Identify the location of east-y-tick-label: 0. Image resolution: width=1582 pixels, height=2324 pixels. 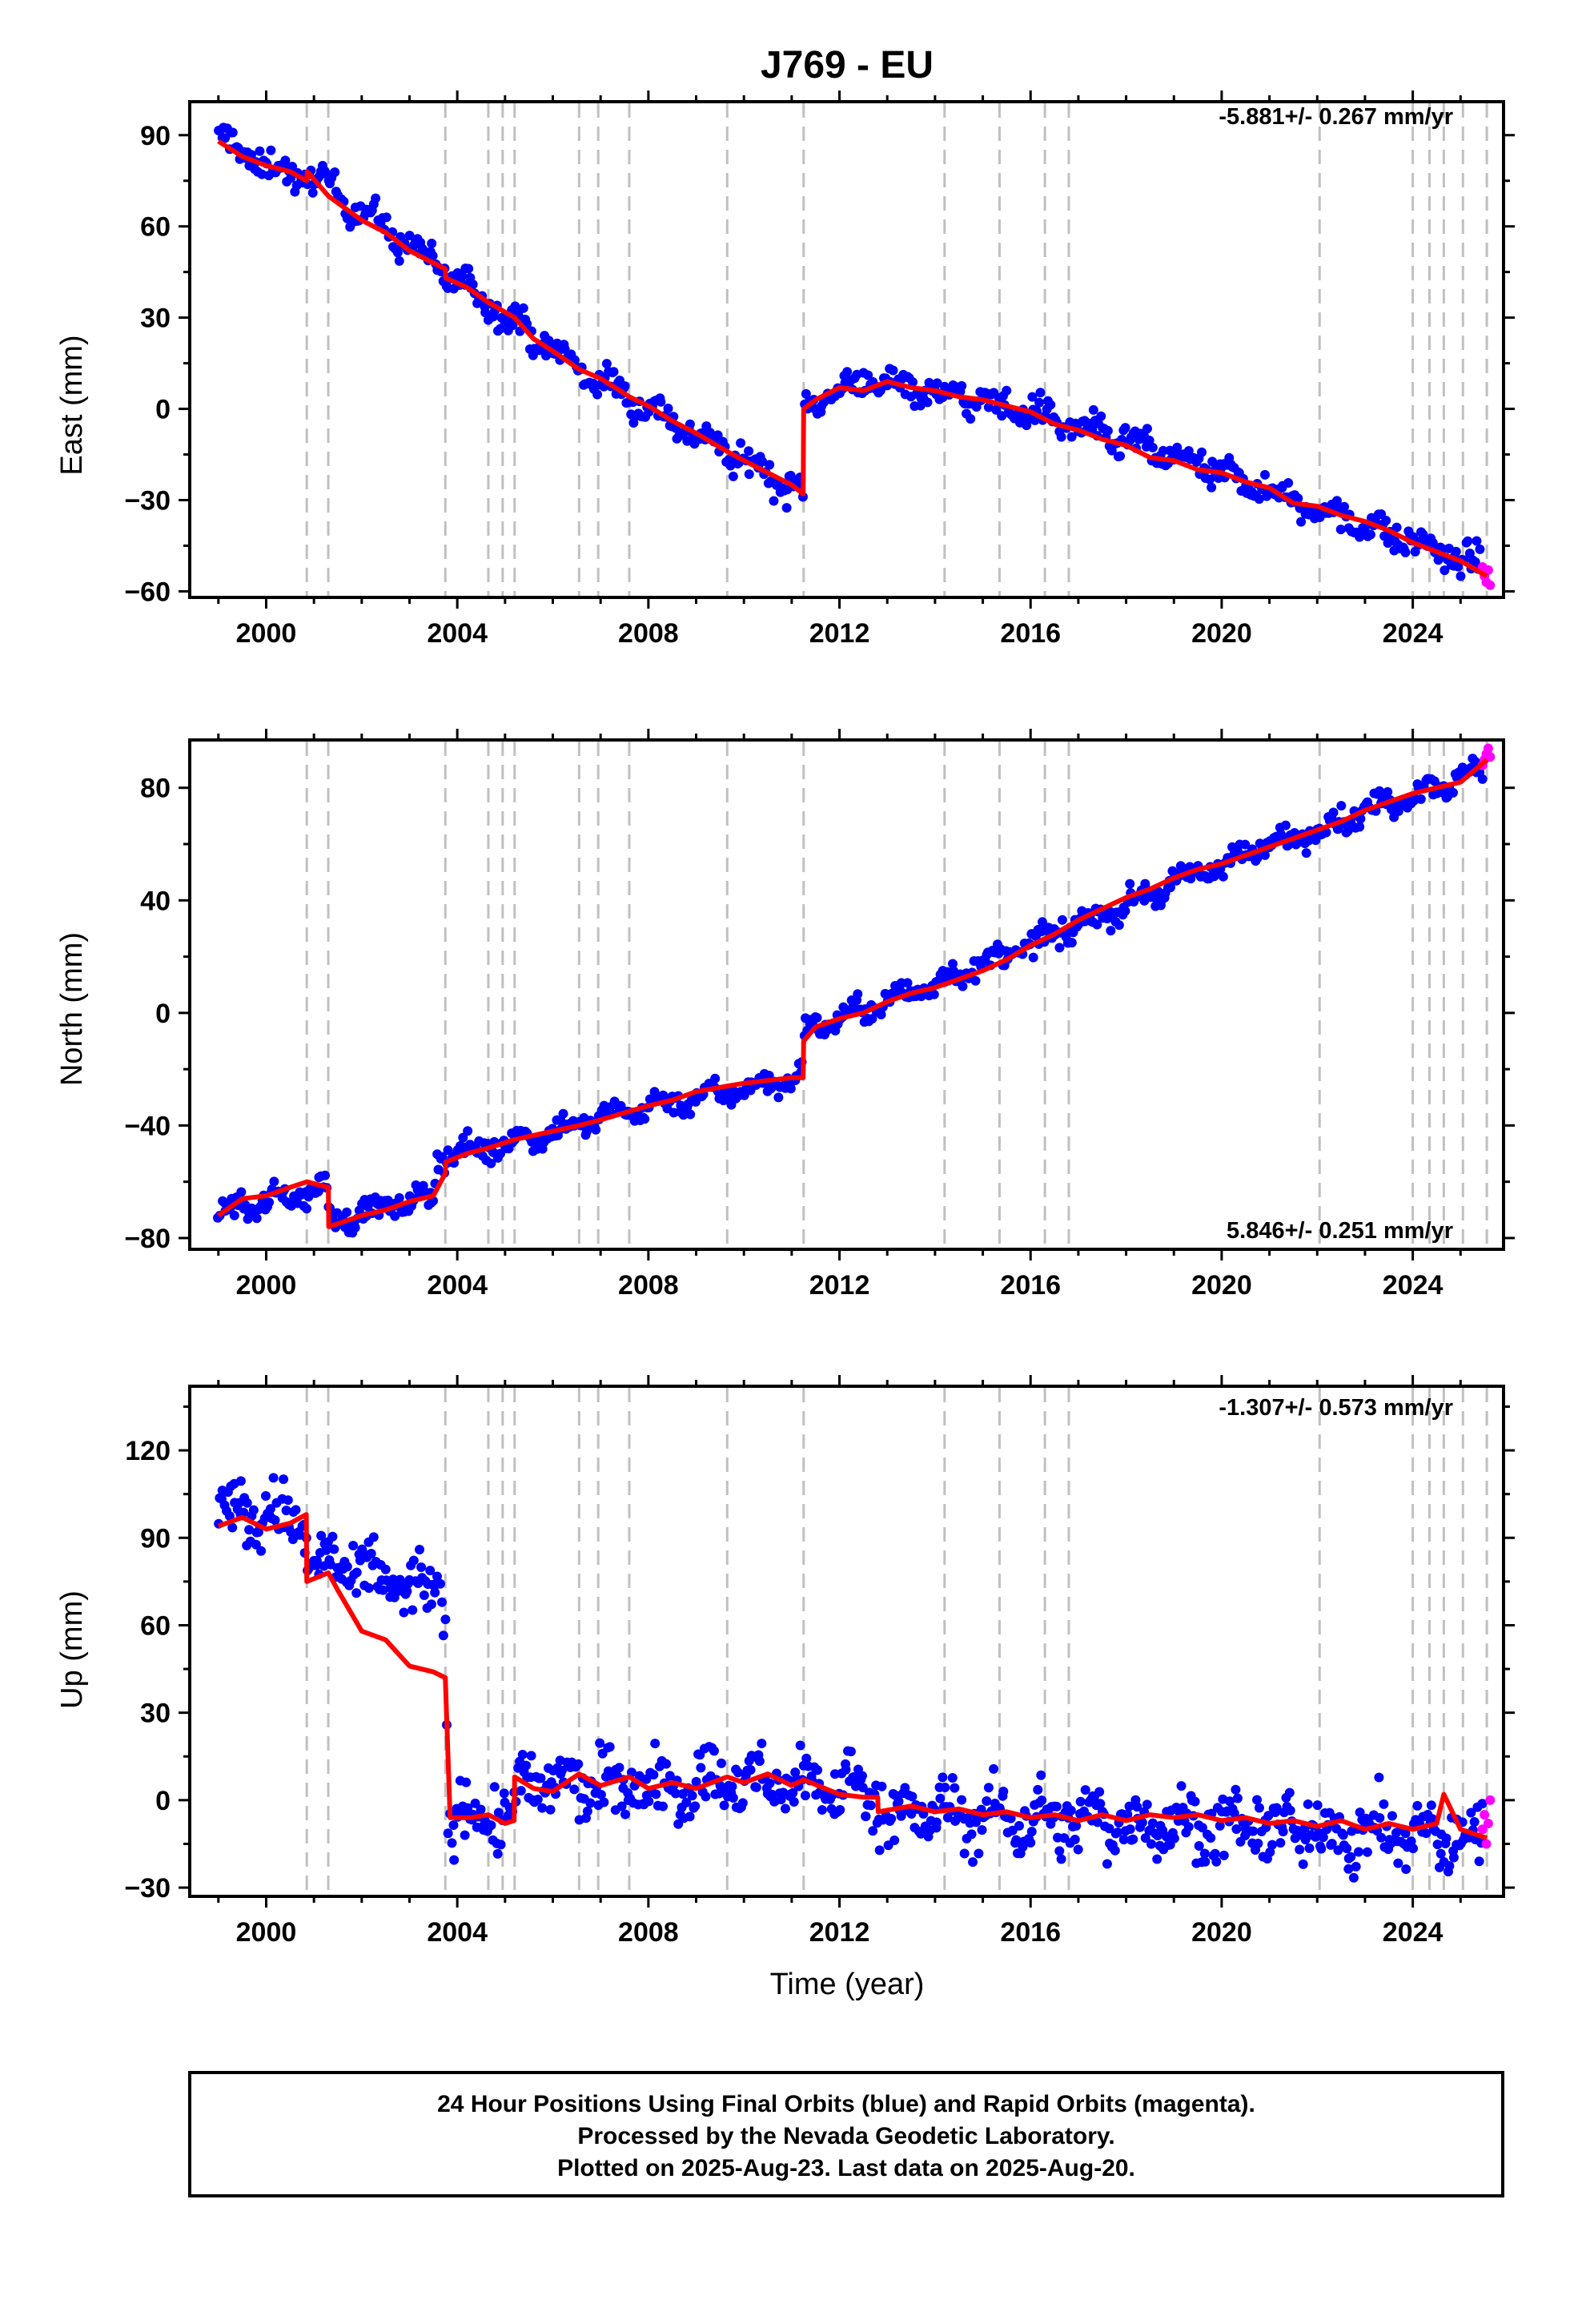
(163, 410).